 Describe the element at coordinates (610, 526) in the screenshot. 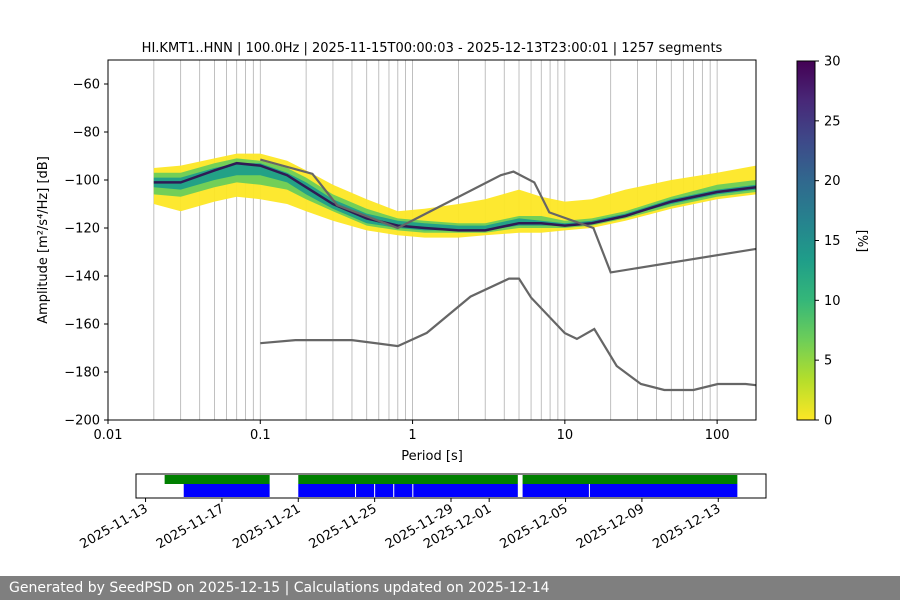

I see `date-tick-label: 2025-12-09` at that location.